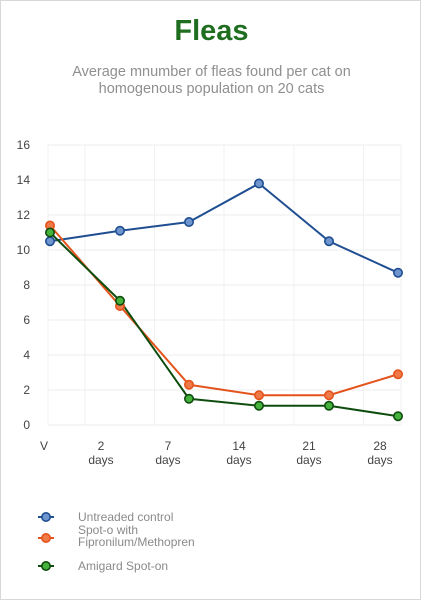 The image size is (421, 600). I want to click on legend-label: Untreaded control, so click(125, 517).